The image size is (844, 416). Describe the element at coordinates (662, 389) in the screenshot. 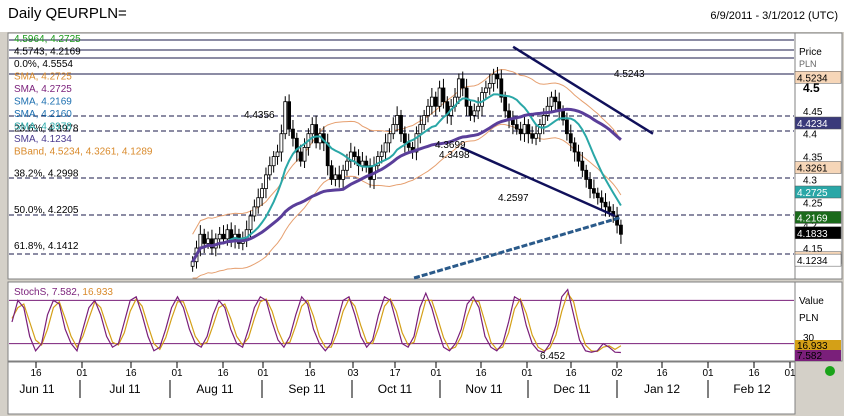

I see `x-month-label: Jan 12` at that location.